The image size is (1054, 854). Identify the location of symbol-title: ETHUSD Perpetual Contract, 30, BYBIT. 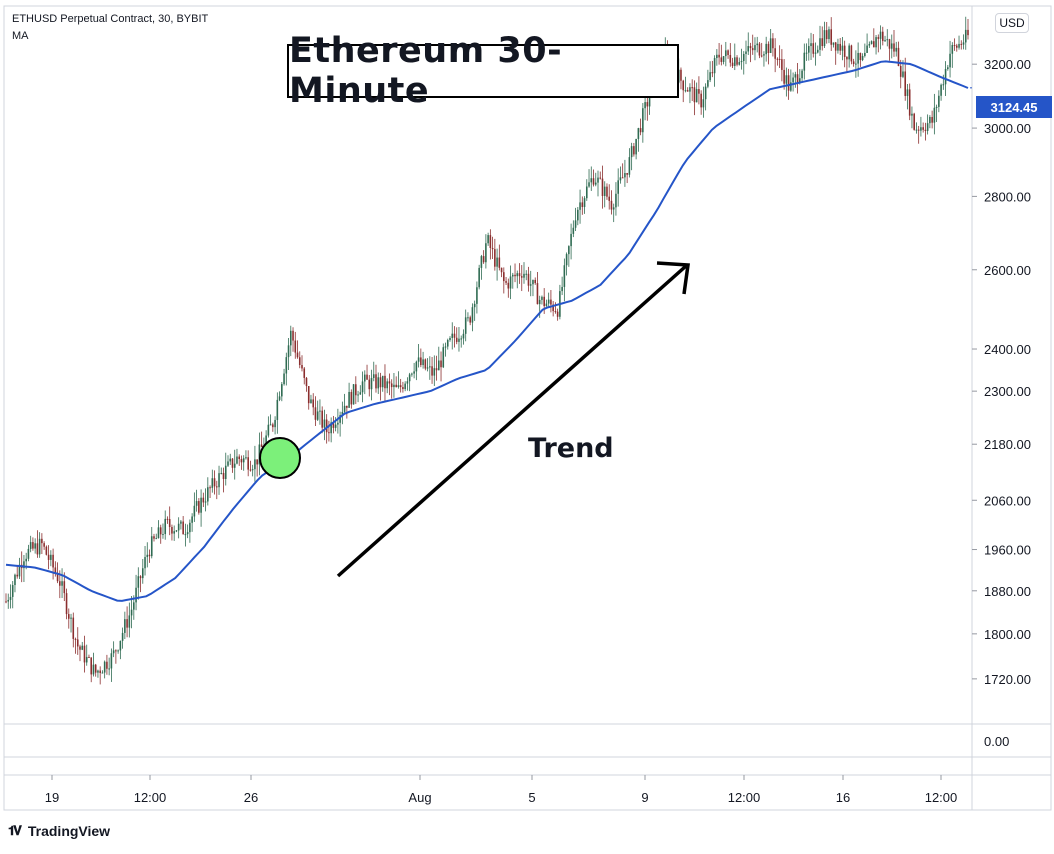
(110, 19).